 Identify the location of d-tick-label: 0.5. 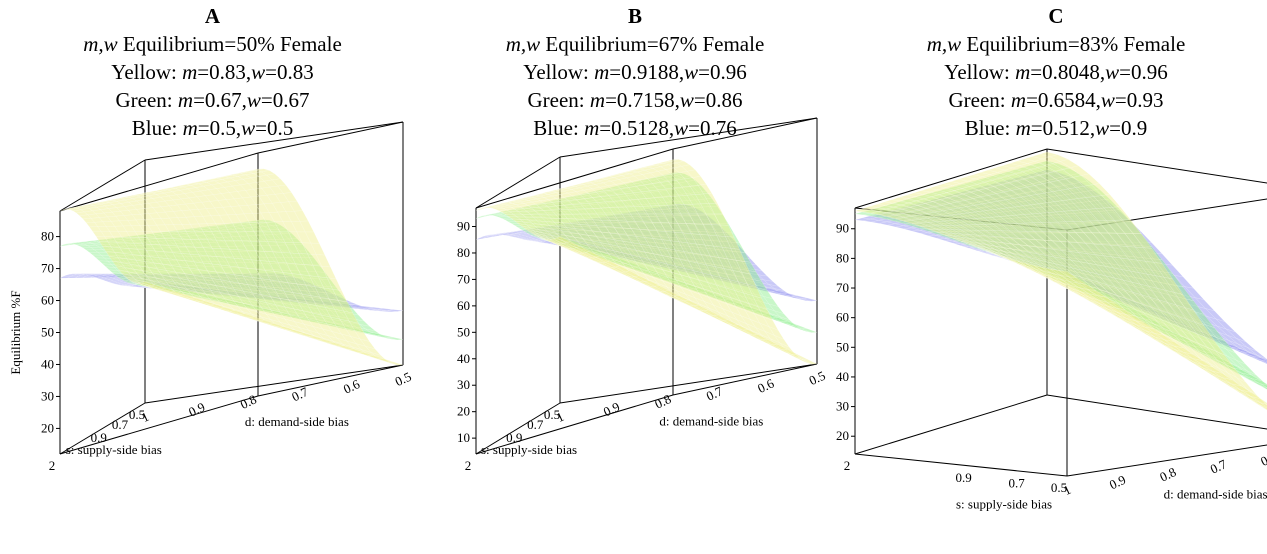
(817, 378).